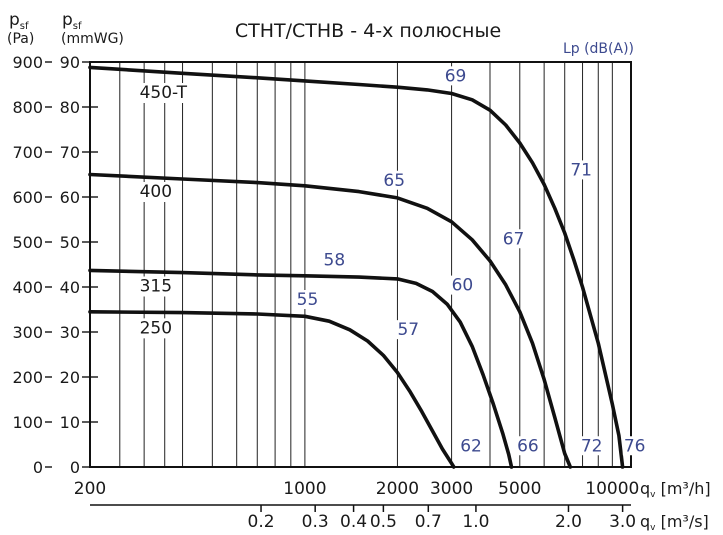 This screenshot has height=535, width=723. I want to click on x-m3s-tick-label: 0.4, so click(353, 522).